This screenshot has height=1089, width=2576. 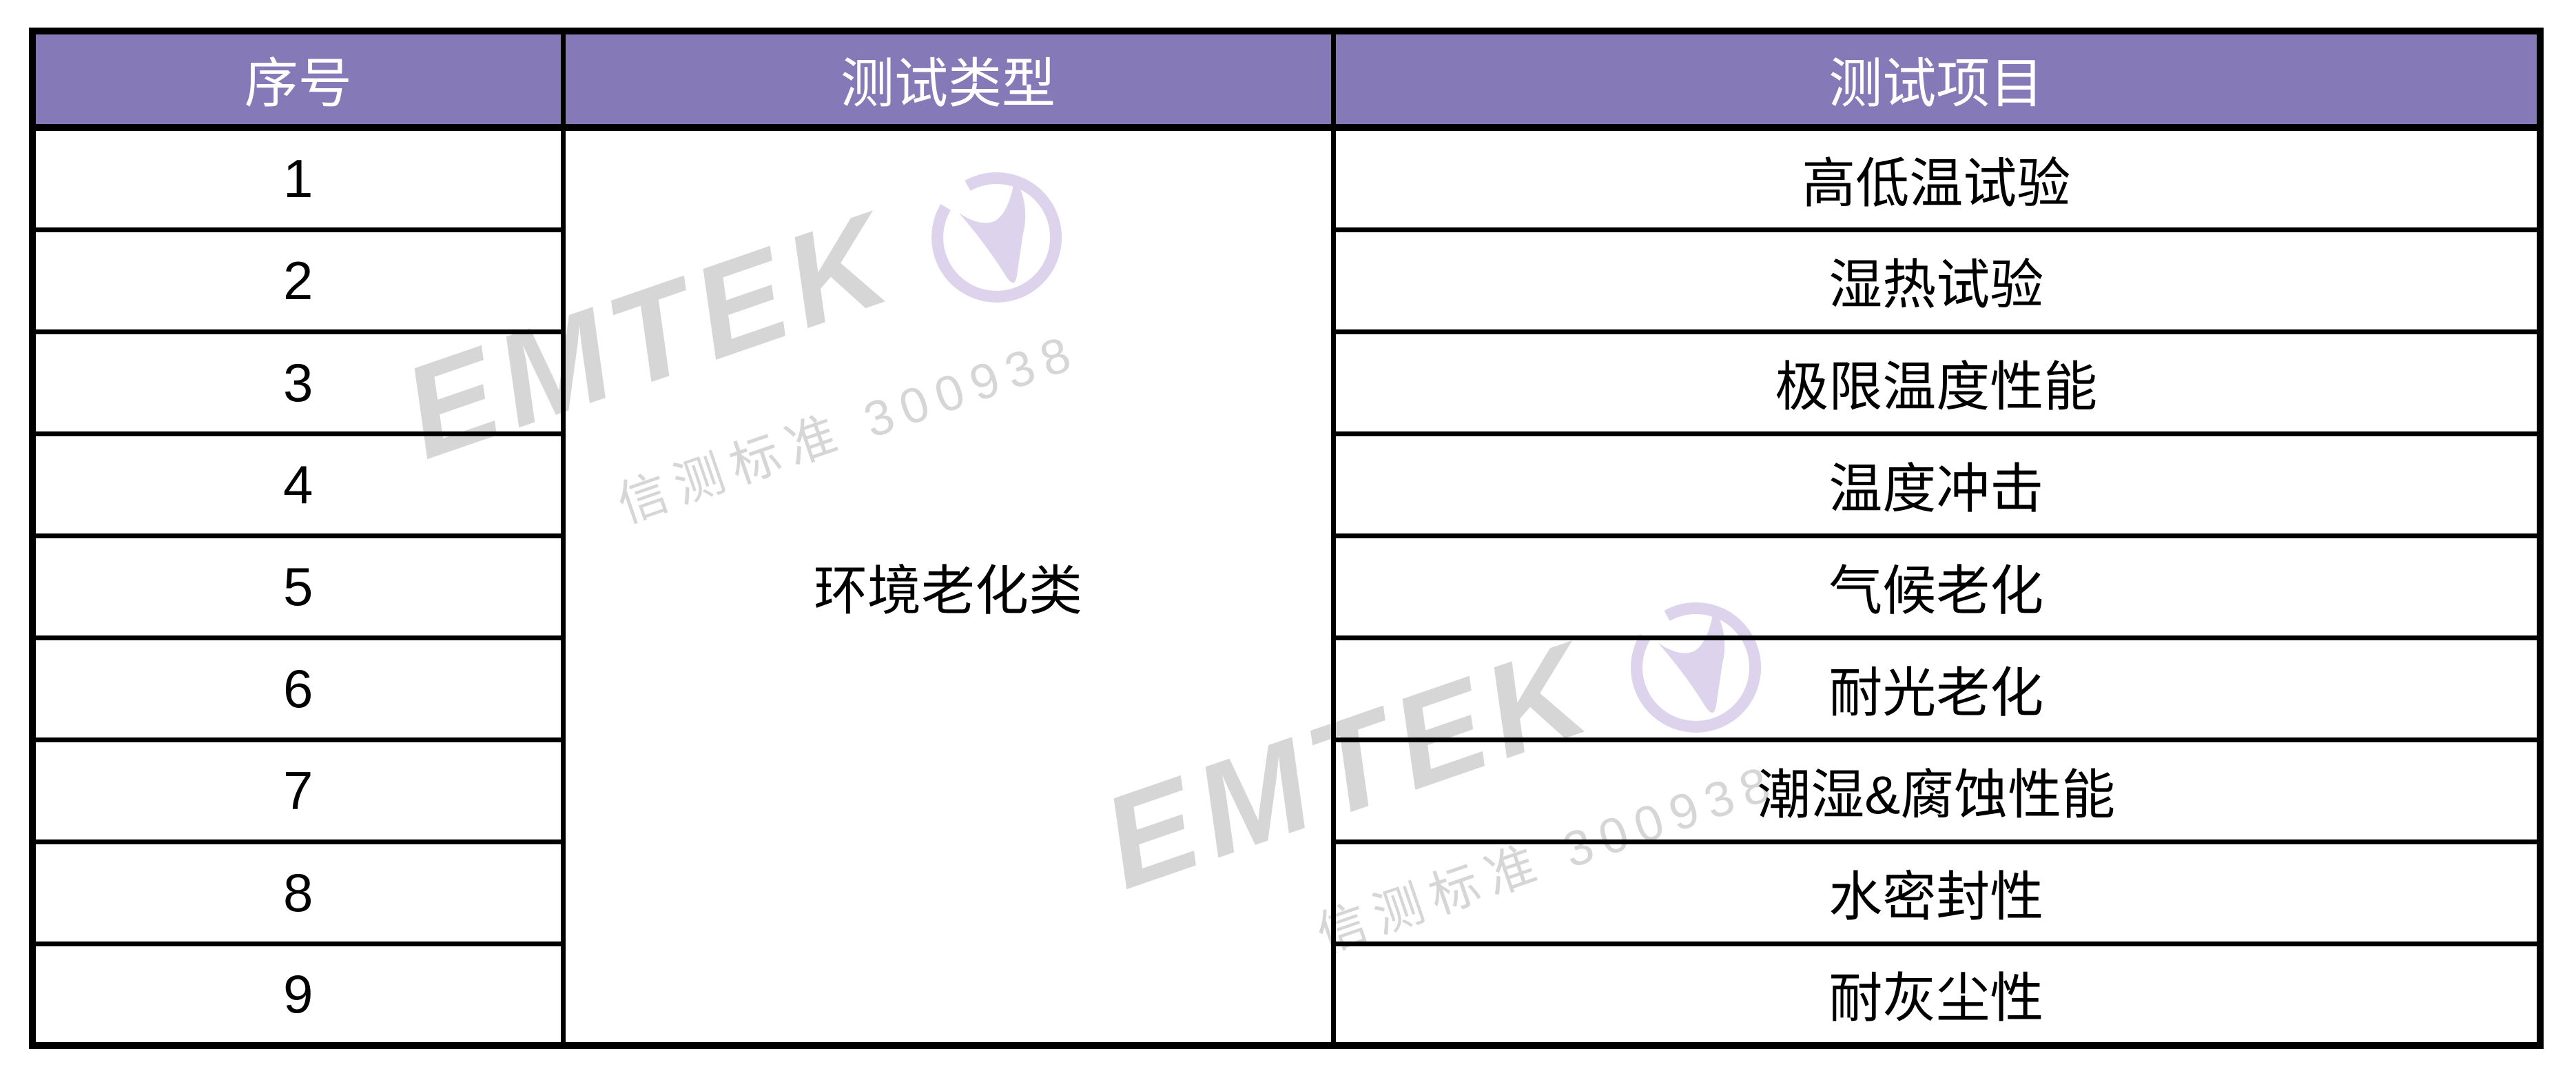 What do you see at coordinates (298, 790) in the screenshot?
I see `row-number-cell: 7` at bounding box center [298, 790].